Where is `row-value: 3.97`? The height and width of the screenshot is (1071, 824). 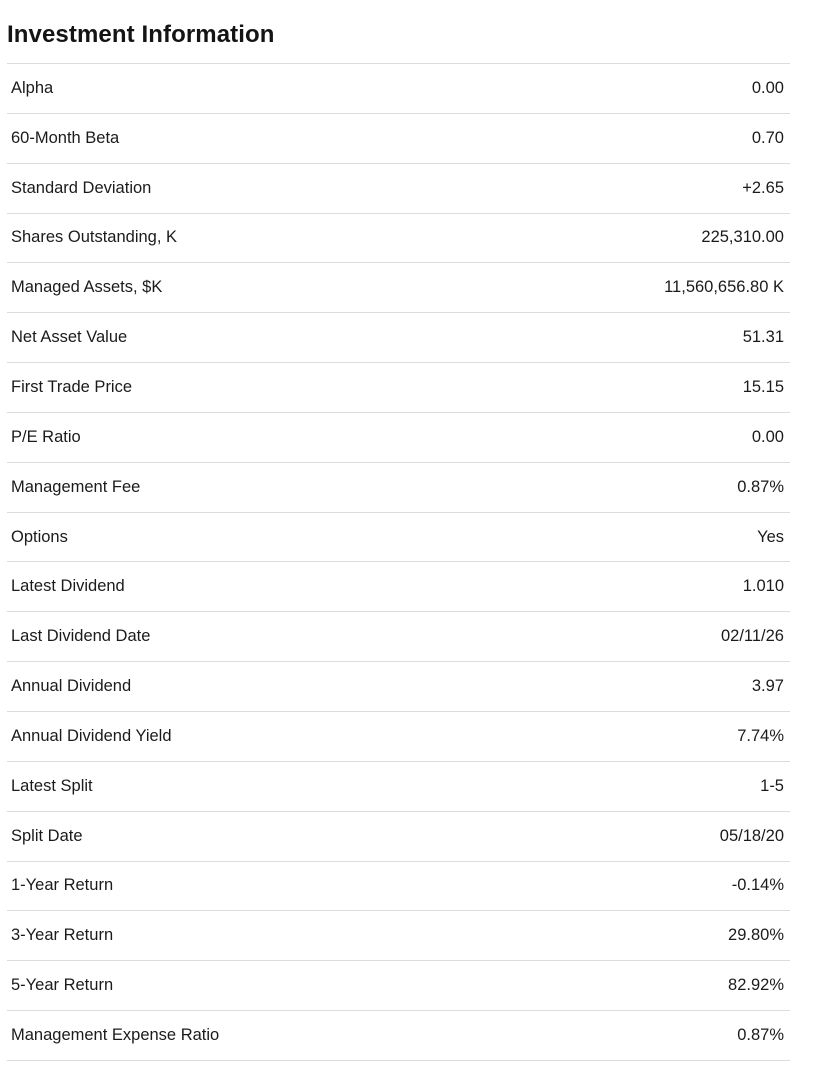 row-value: 3.97 is located at coordinates (767, 686).